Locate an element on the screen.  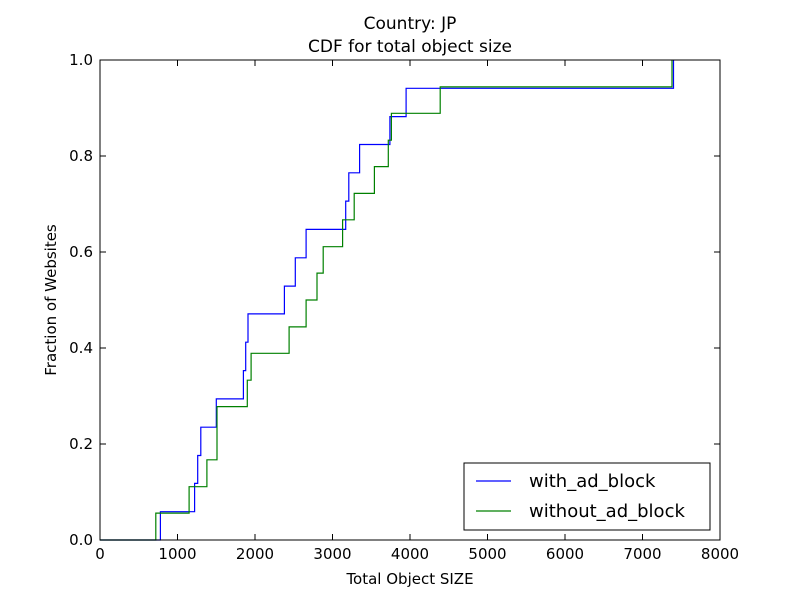
legend-box is located at coordinates (587, 496).